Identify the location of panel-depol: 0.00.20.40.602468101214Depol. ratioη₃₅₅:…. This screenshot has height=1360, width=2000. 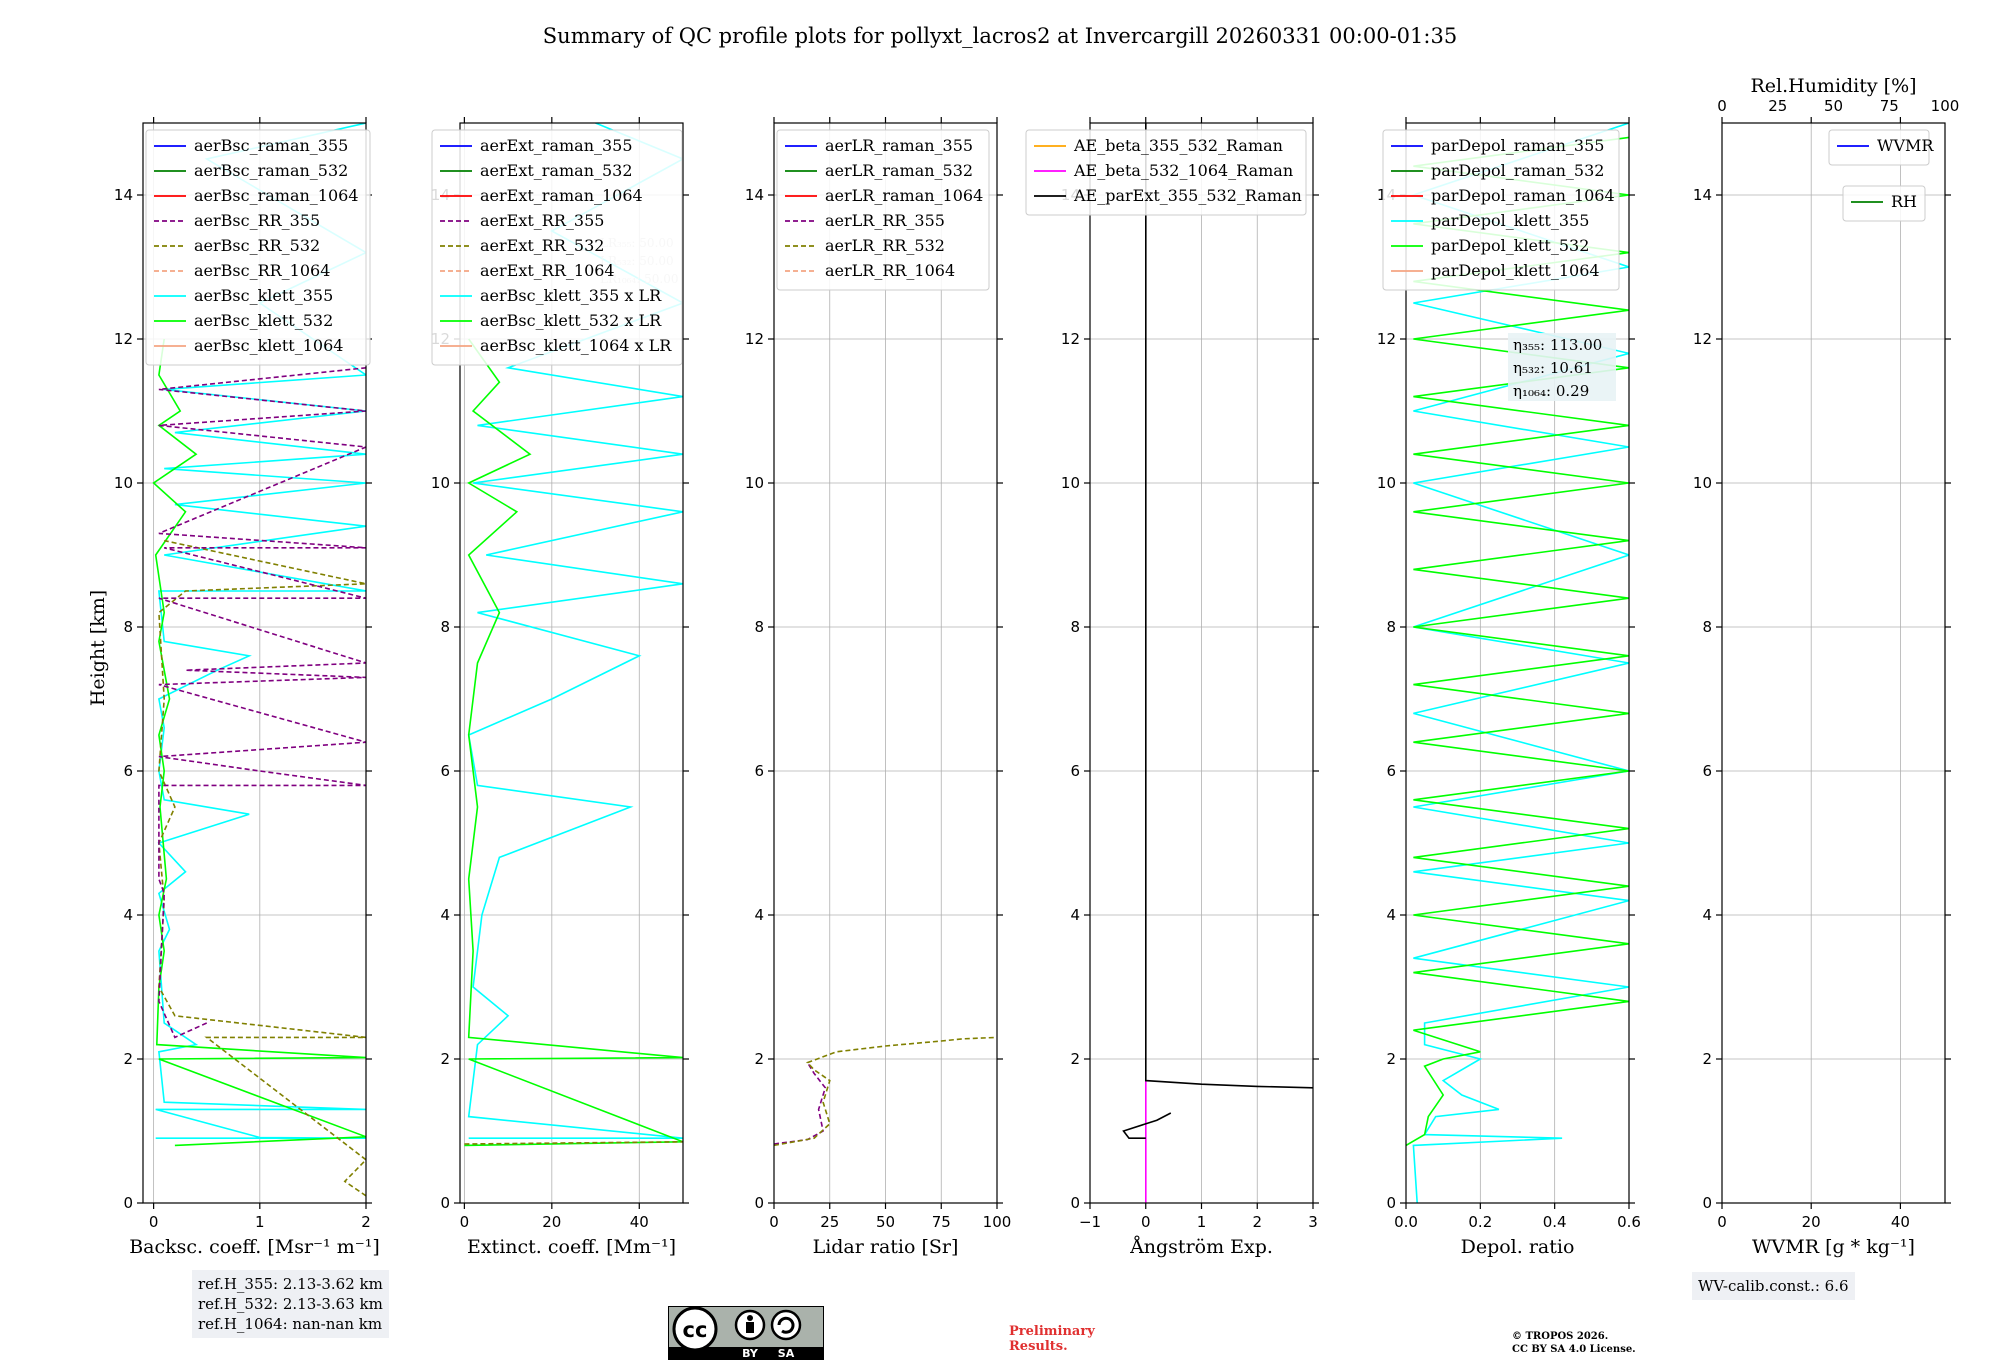
(1509, 687).